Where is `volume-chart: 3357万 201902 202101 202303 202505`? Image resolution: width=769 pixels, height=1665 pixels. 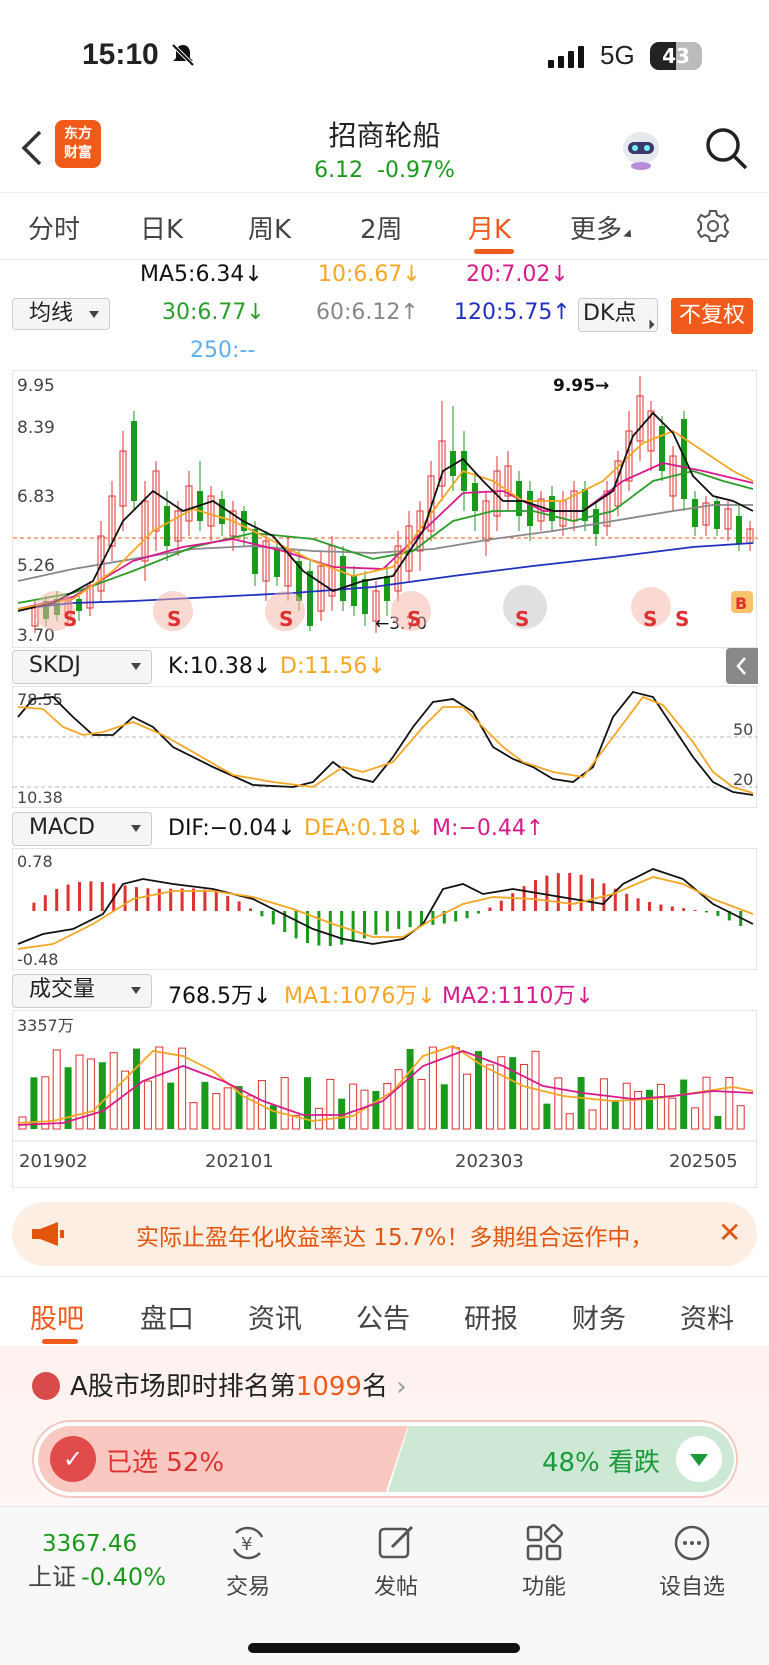
volume-chart: 3357万 201902 202101 202303 202505 is located at coordinates (385, 1100).